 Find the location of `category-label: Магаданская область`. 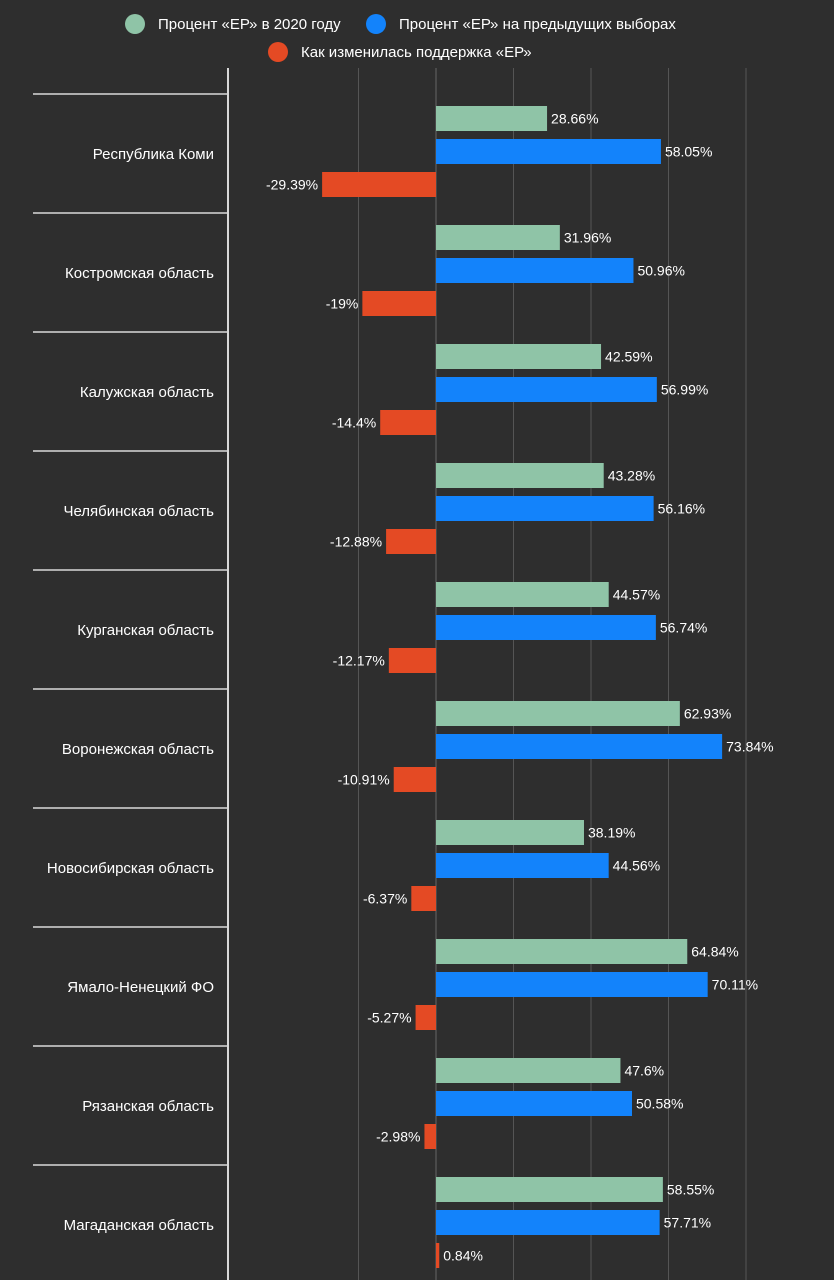

category-label: Магаданская область is located at coordinates (139, 1225).